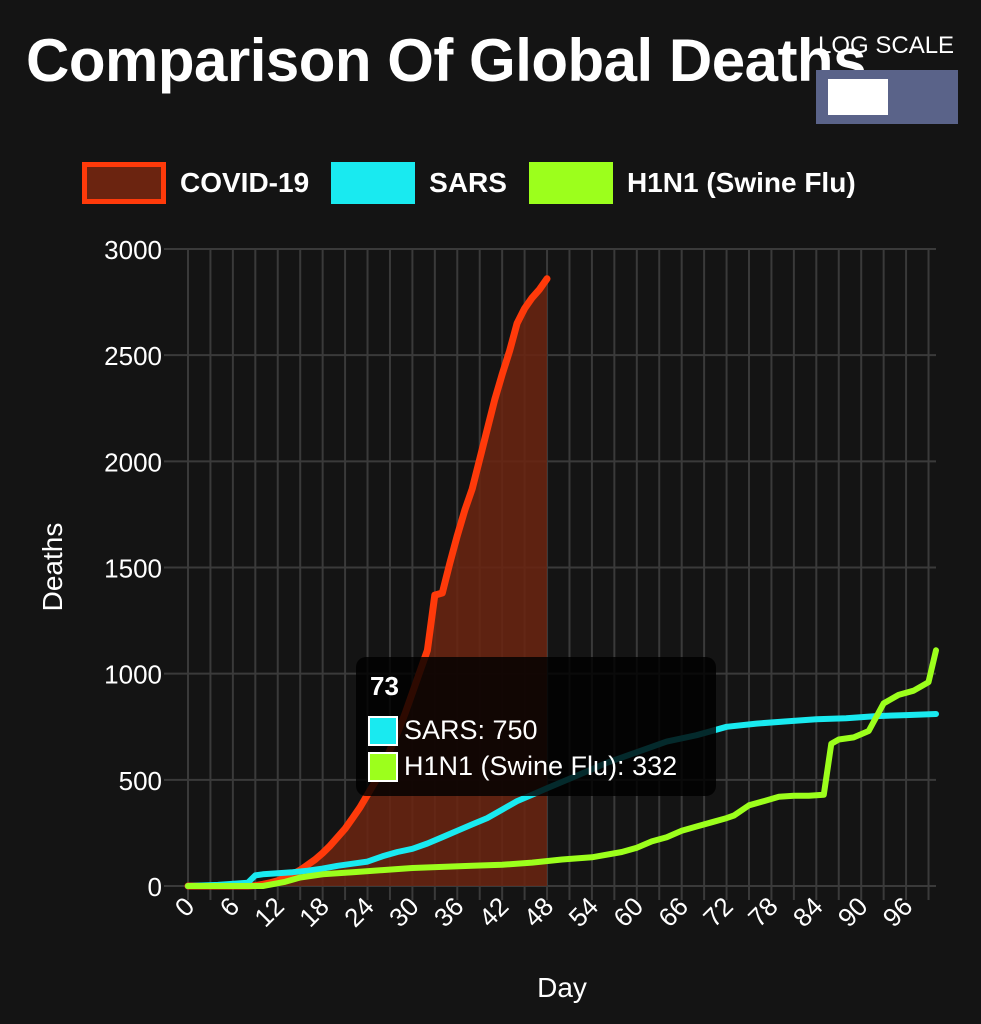 Image resolution: width=981 pixels, height=1024 pixels. I want to click on legend-item-h1n1: H1N1 (Swine Flu), so click(692, 183).